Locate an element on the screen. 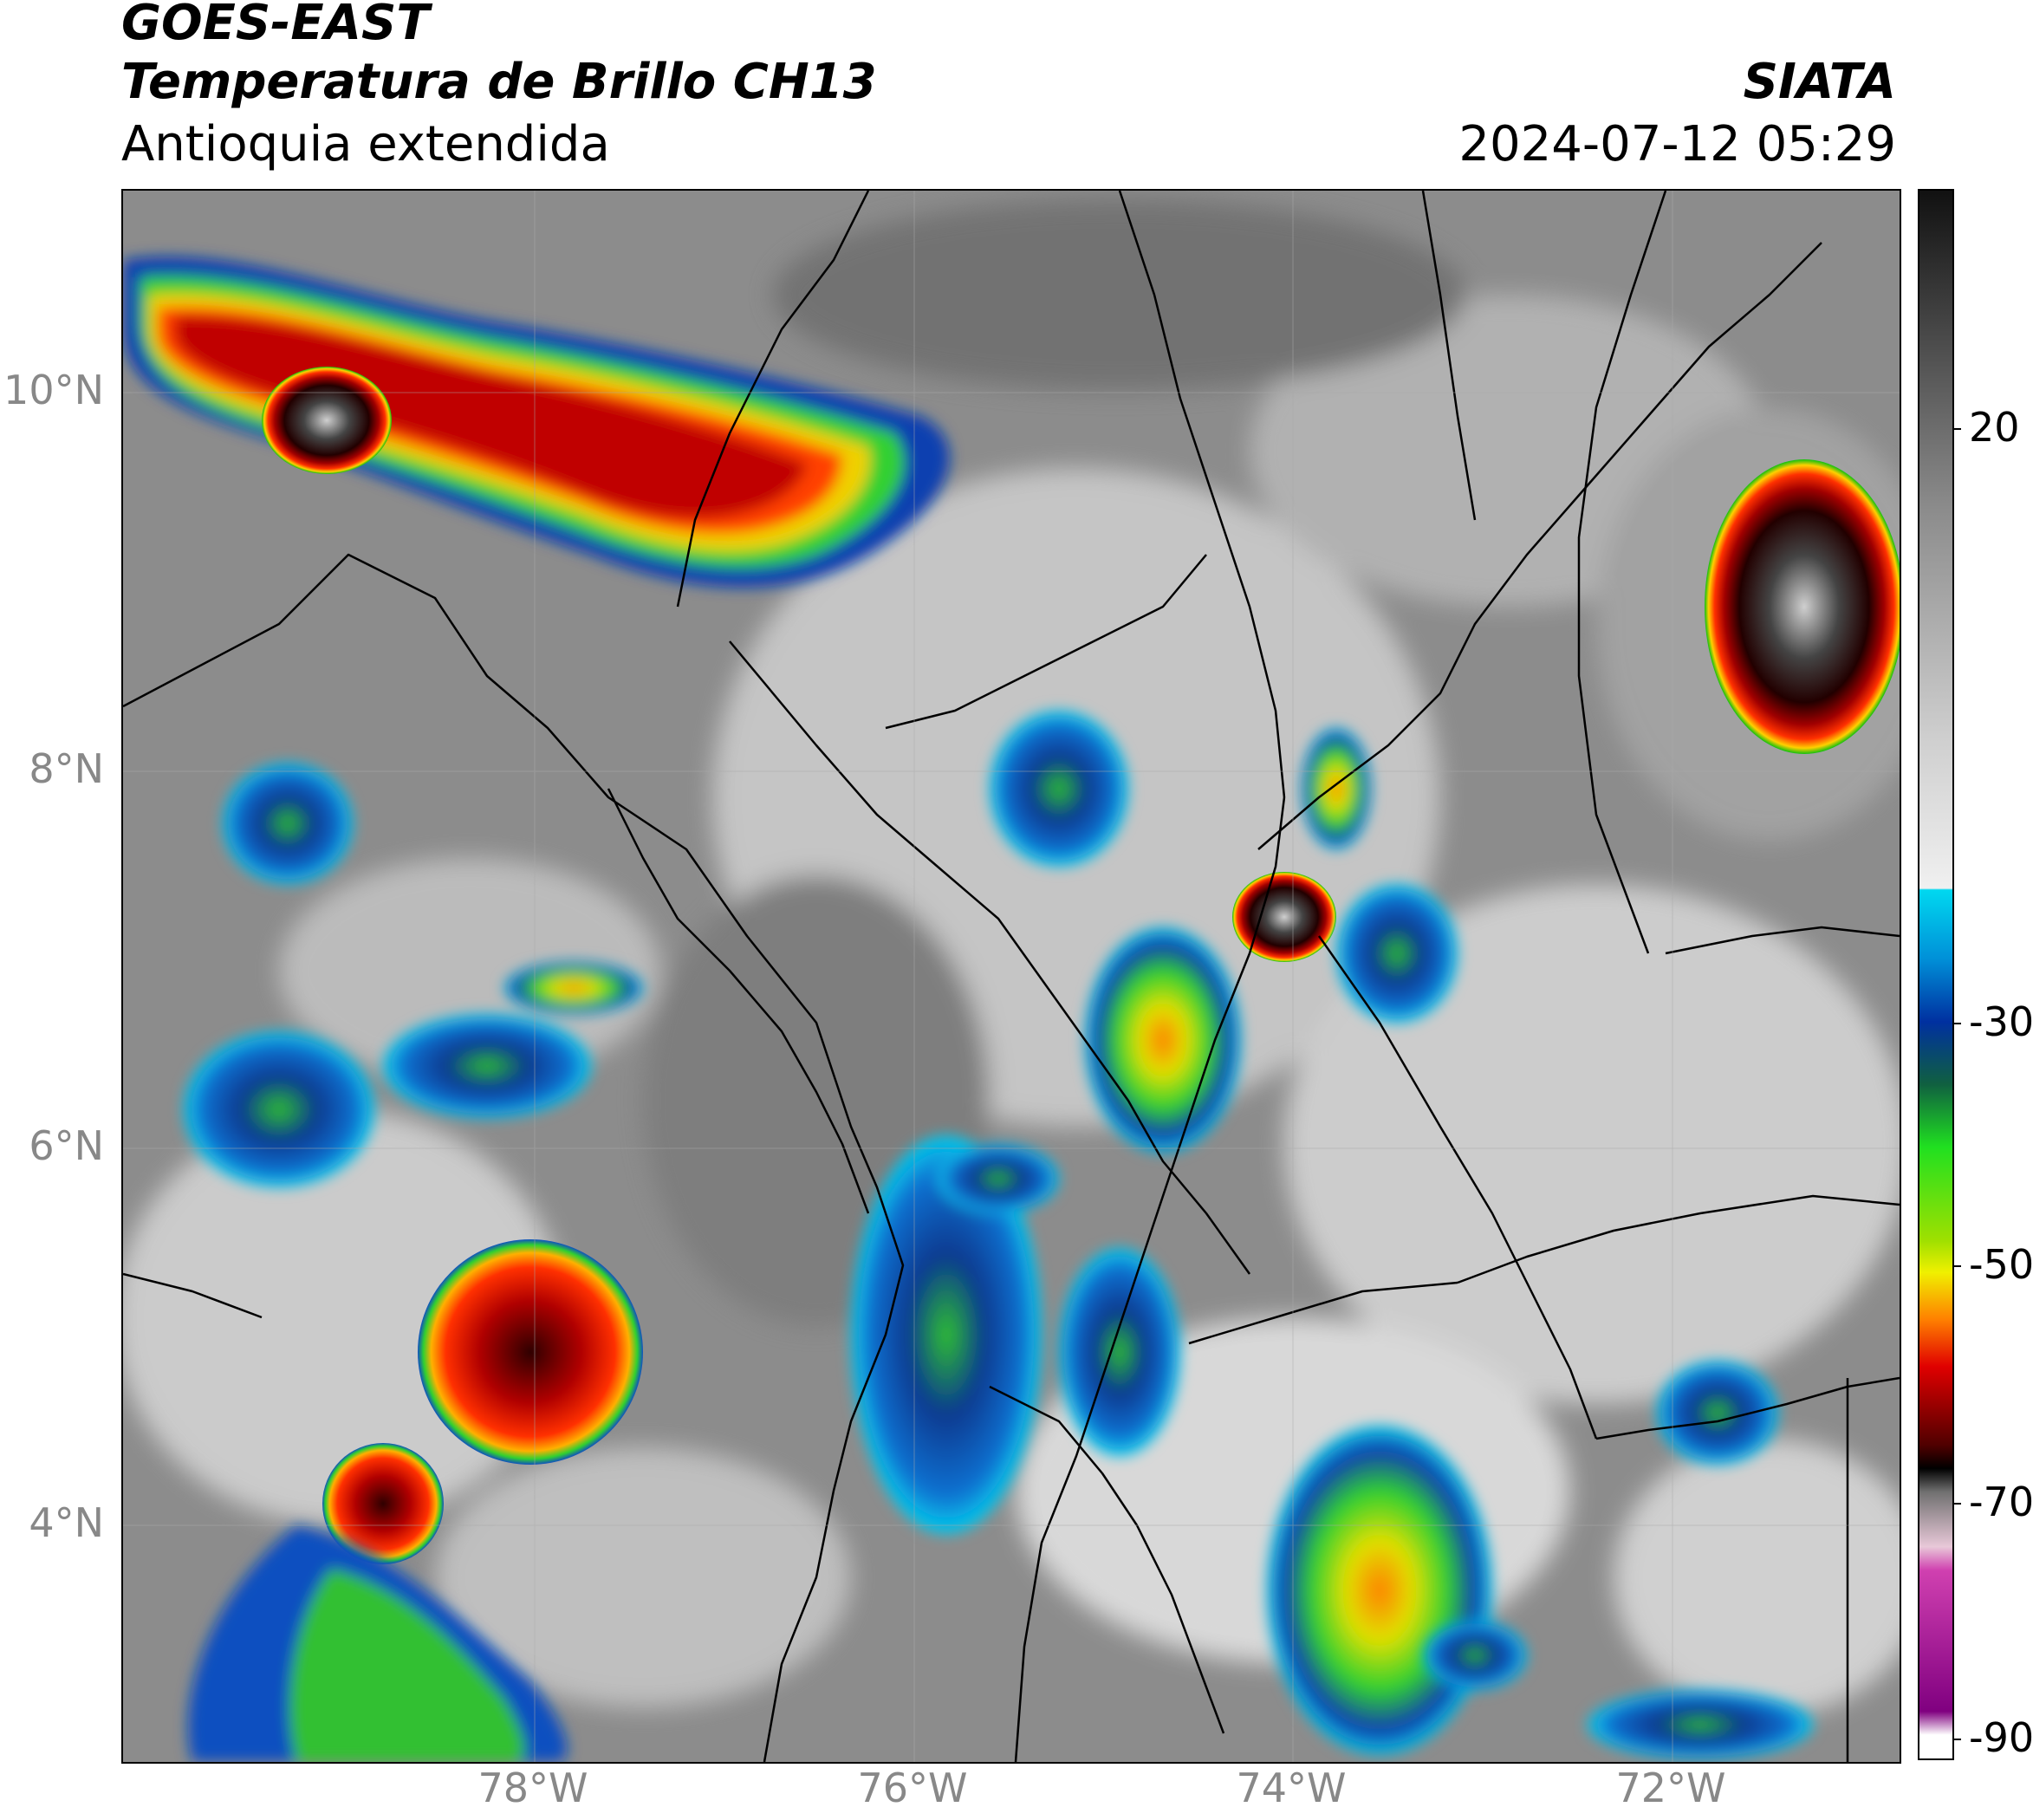  colorbar-tick-m90: -90 is located at coordinates (2001, 1737).